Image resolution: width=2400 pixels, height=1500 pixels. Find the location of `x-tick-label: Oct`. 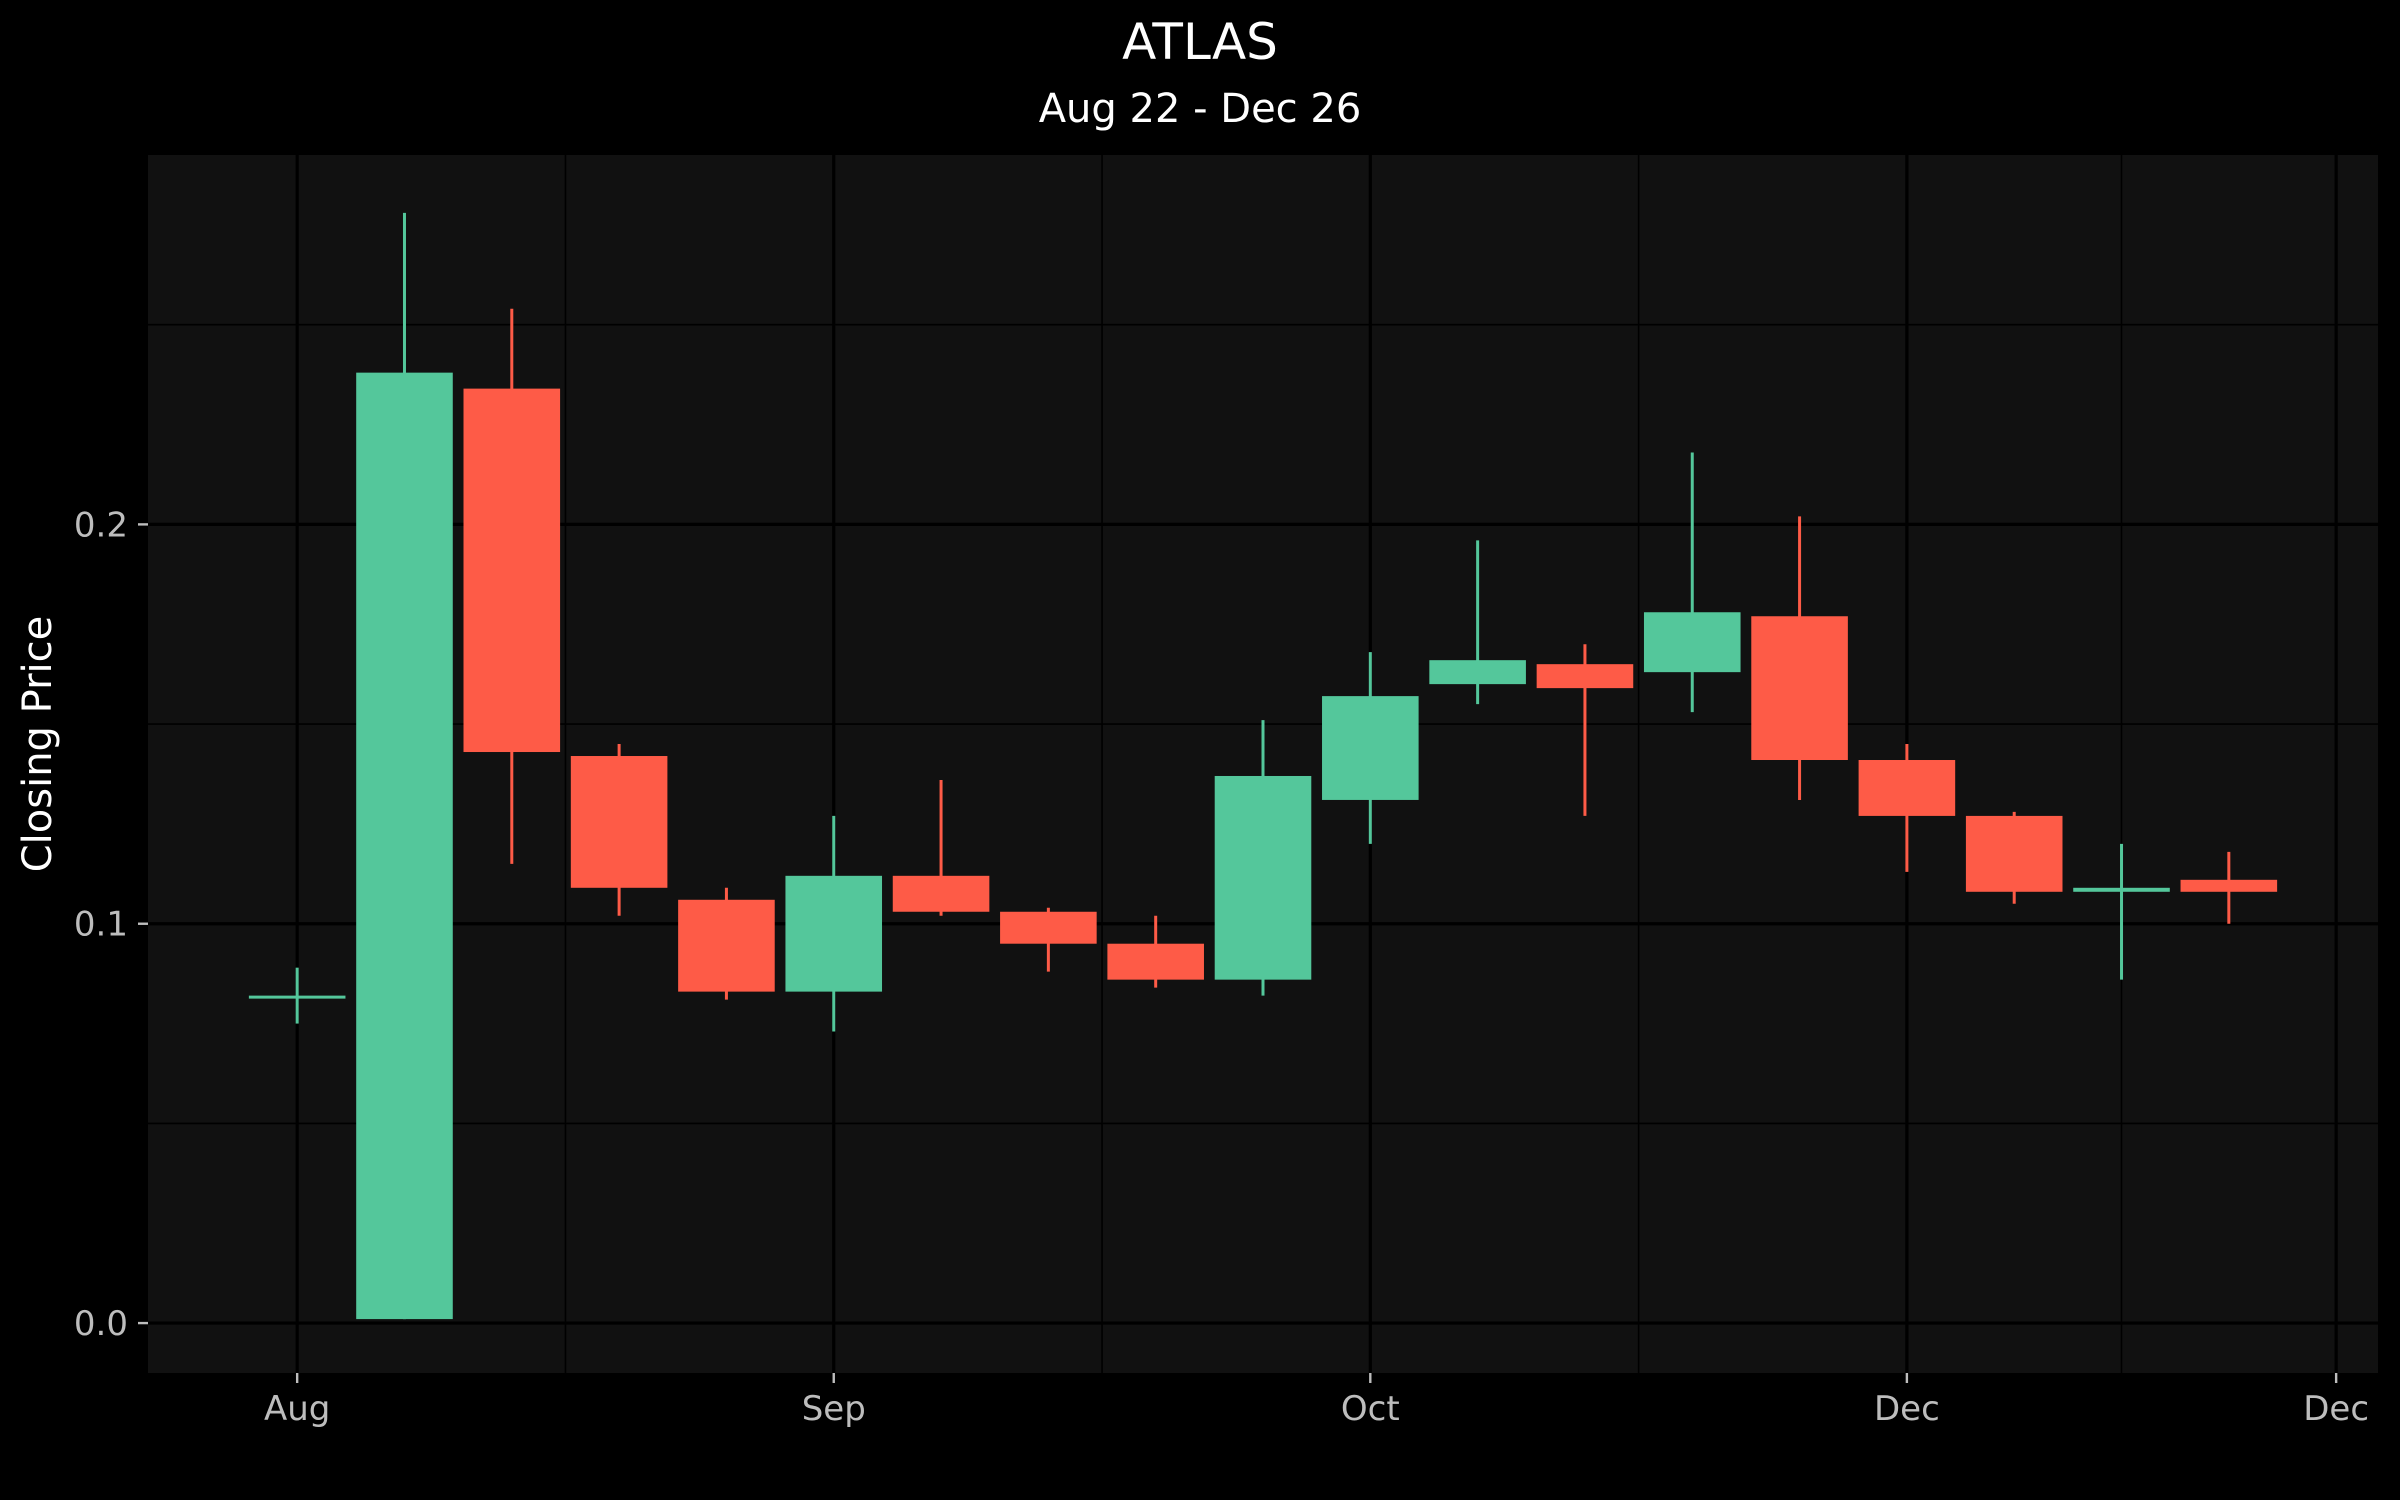

x-tick-label: Oct is located at coordinates (1370, 1409).